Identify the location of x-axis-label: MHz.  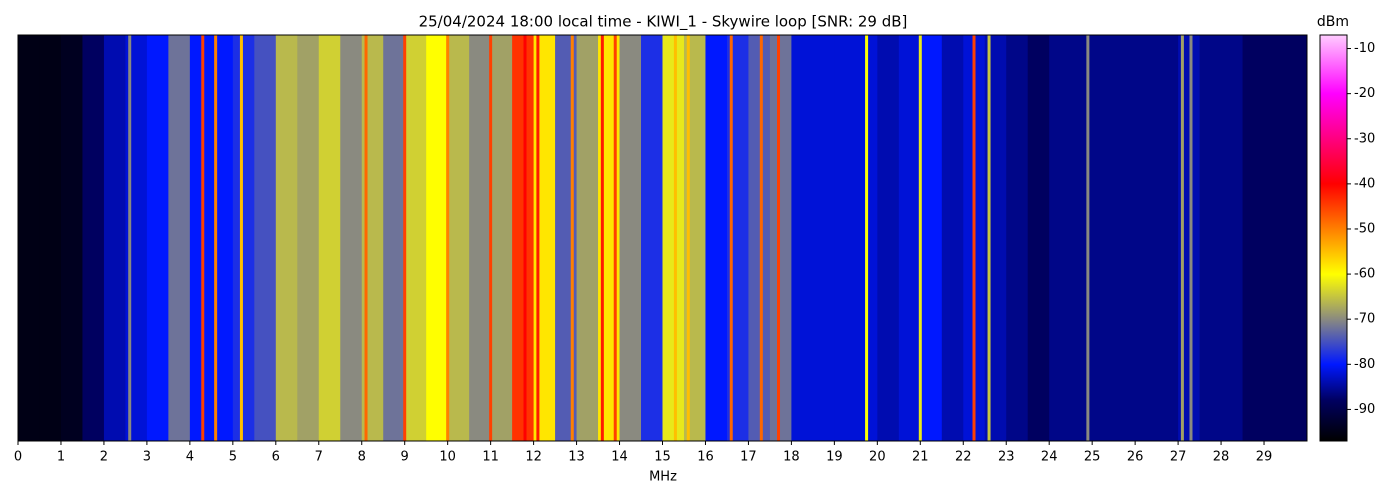
(663, 477).